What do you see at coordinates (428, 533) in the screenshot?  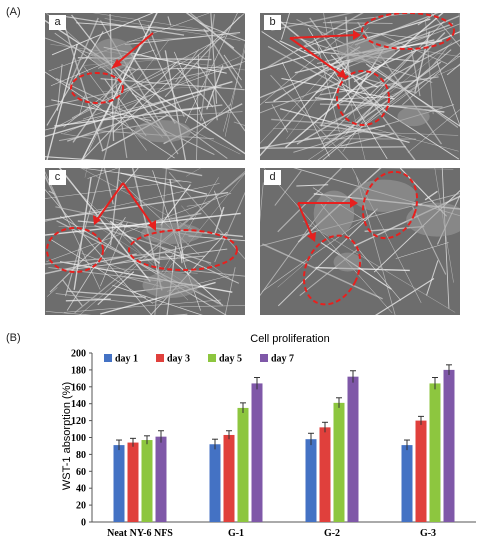 I see `x-tick-label: G-3` at bounding box center [428, 533].